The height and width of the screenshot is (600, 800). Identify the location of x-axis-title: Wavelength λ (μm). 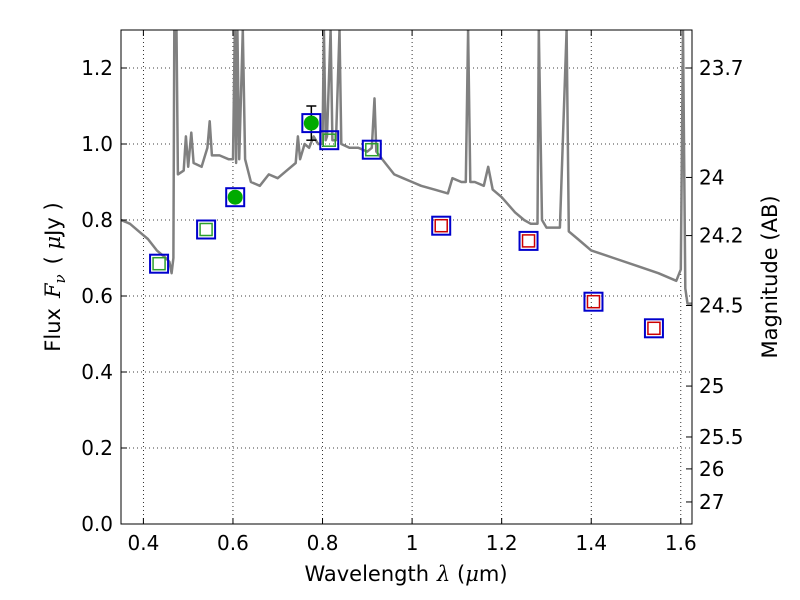
(405, 574).